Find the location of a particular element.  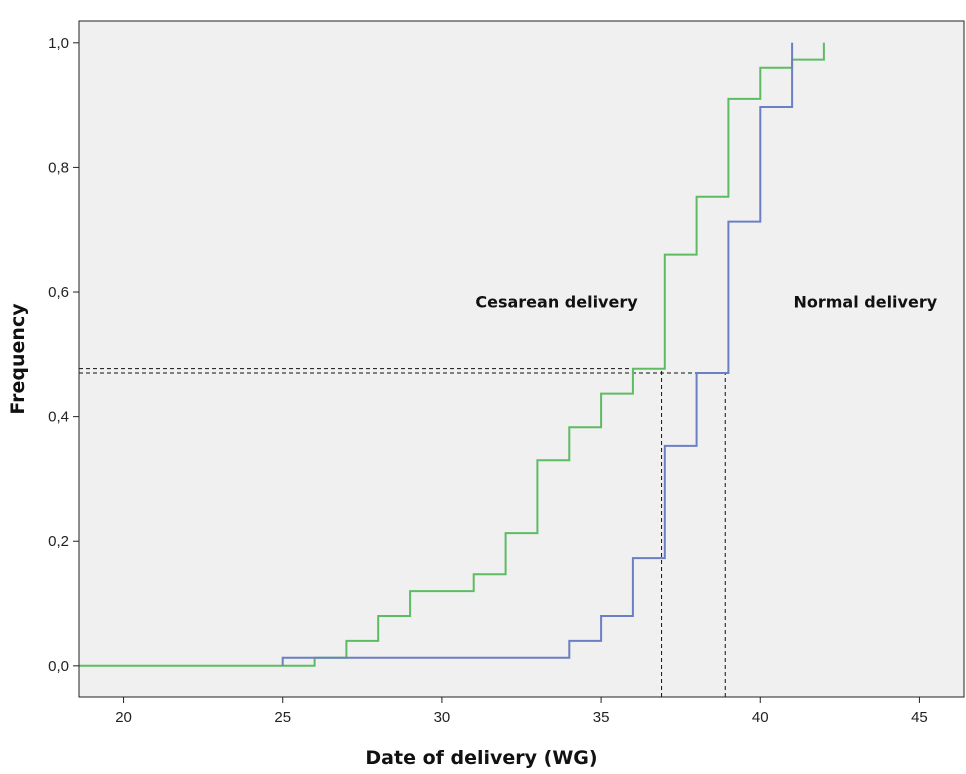

annotation-label: Normal delivery is located at coordinates (865, 302).